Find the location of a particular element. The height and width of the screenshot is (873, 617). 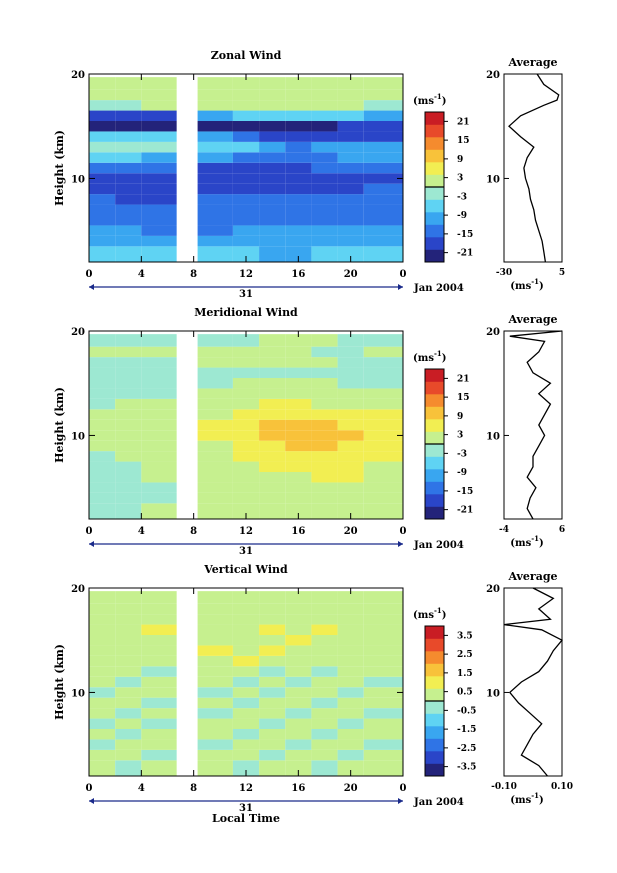

colorbar-tick-label: -1.5 is located at coordinates (466, 730).